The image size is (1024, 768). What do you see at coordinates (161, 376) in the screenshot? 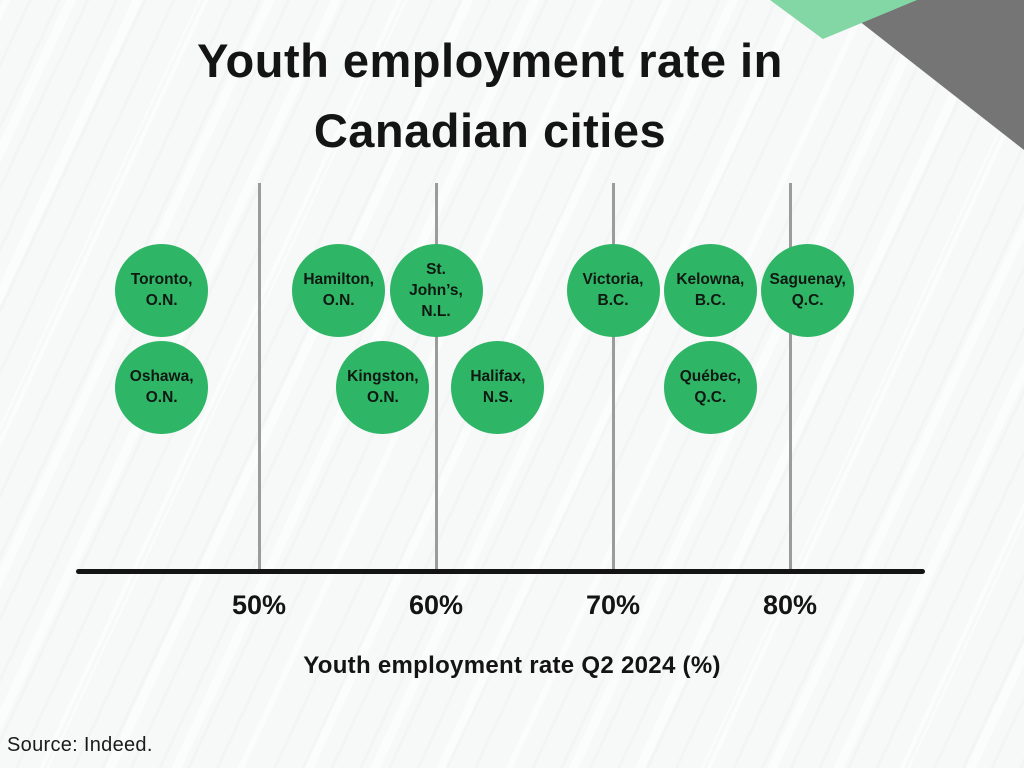
I see `city-bubble-label-line: Oshawa,` at bounding box center [161, 376].